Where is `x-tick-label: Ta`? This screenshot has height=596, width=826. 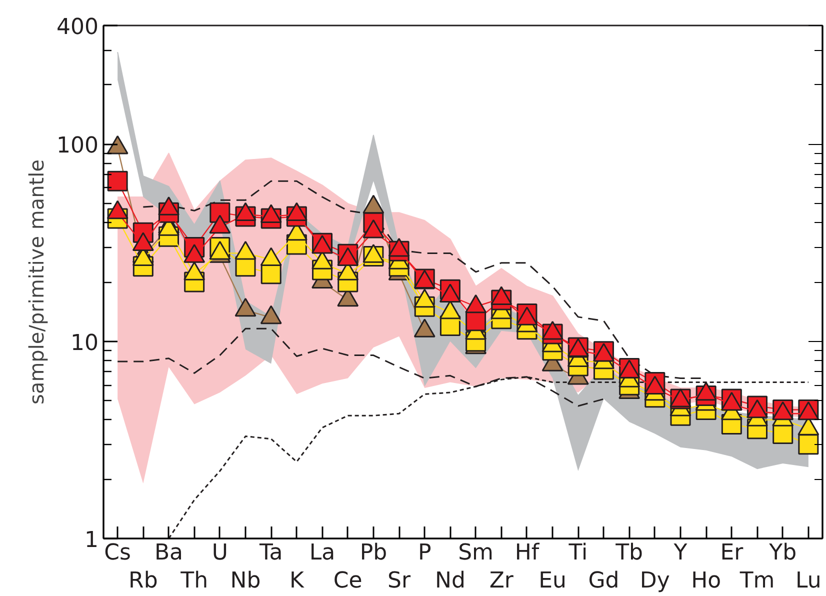
x-tick-label: Ta is located at coordinates (270, 553).